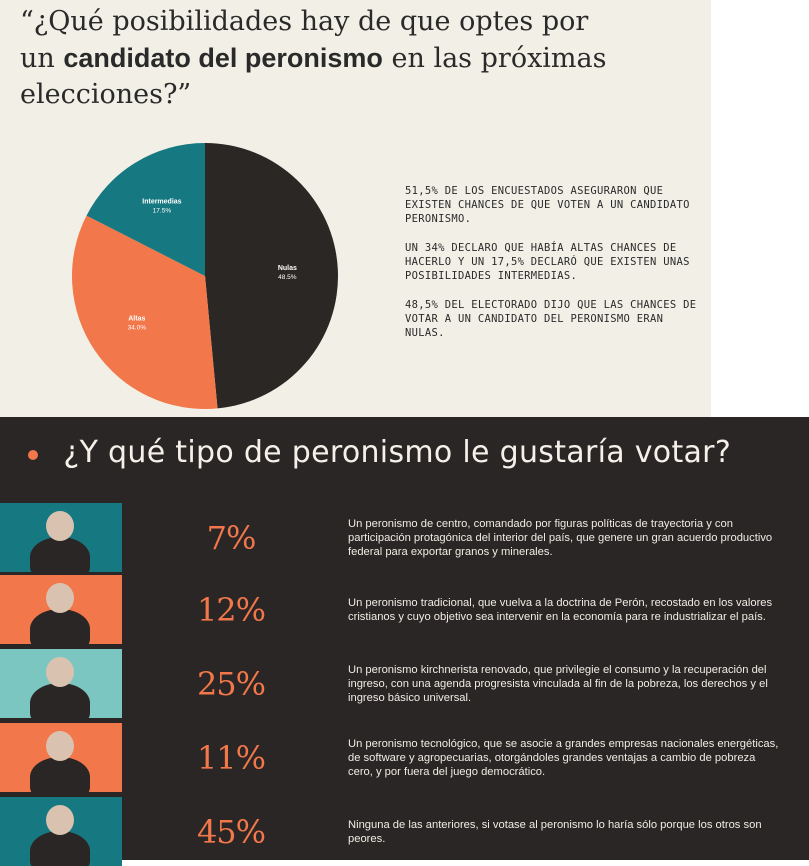 This screenshot has height=866, width=809. What do you see at coordinates (231, 757) in the screenshot?
I see `option-percentage: 11%` at bounding box center [231, 757].